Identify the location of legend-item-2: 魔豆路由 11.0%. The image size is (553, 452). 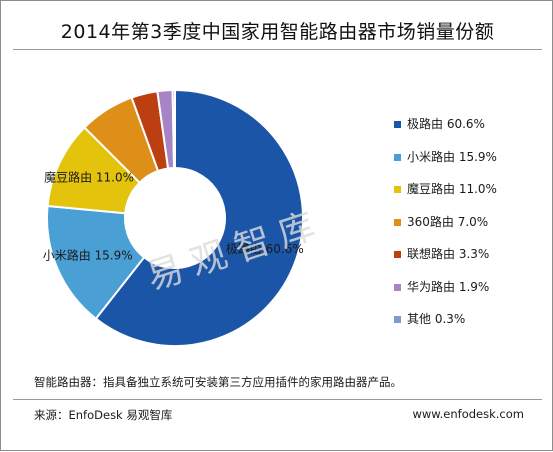
(445, 189).